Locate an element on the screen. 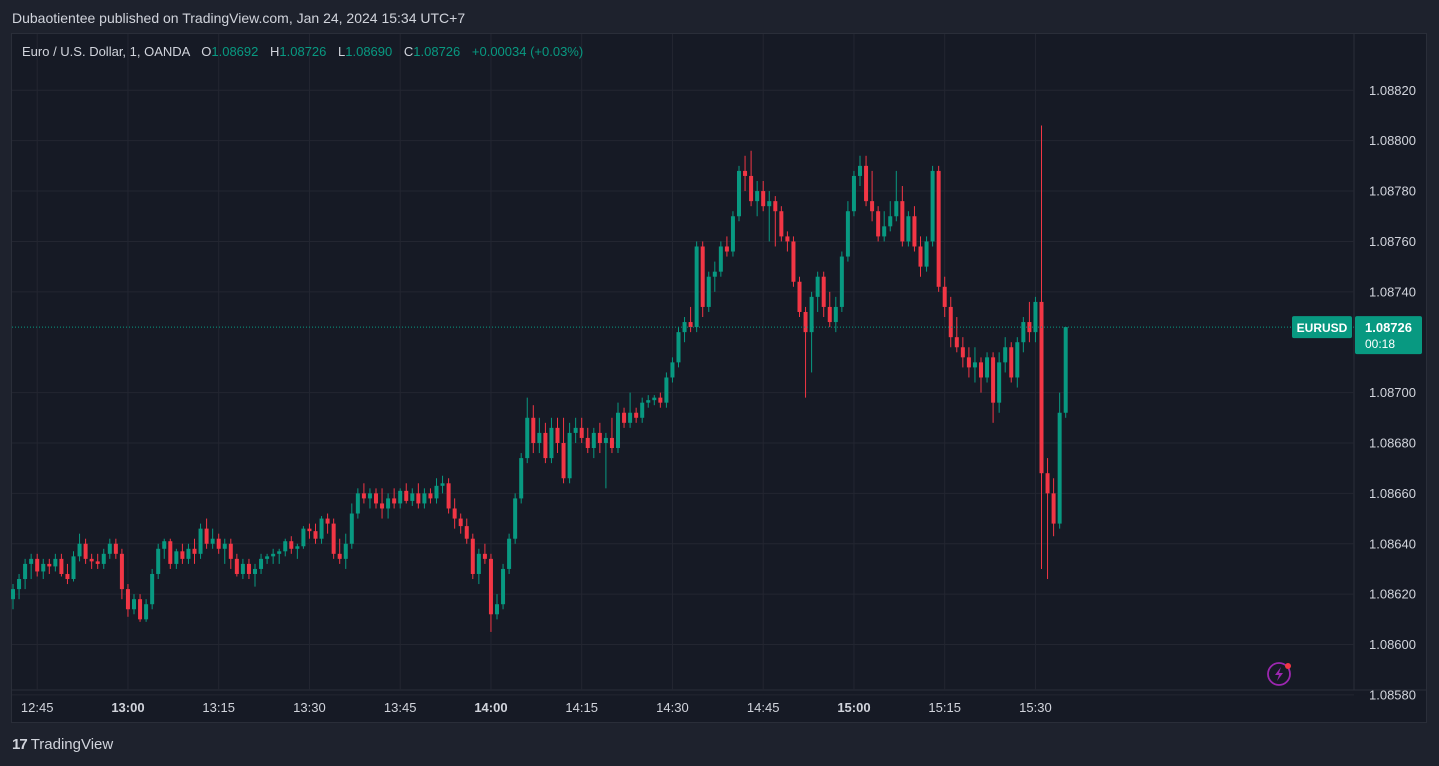 The width and height of the screenshot is (1439, 766). legend-low: 1.08690 is located at coordinates (369, 51).